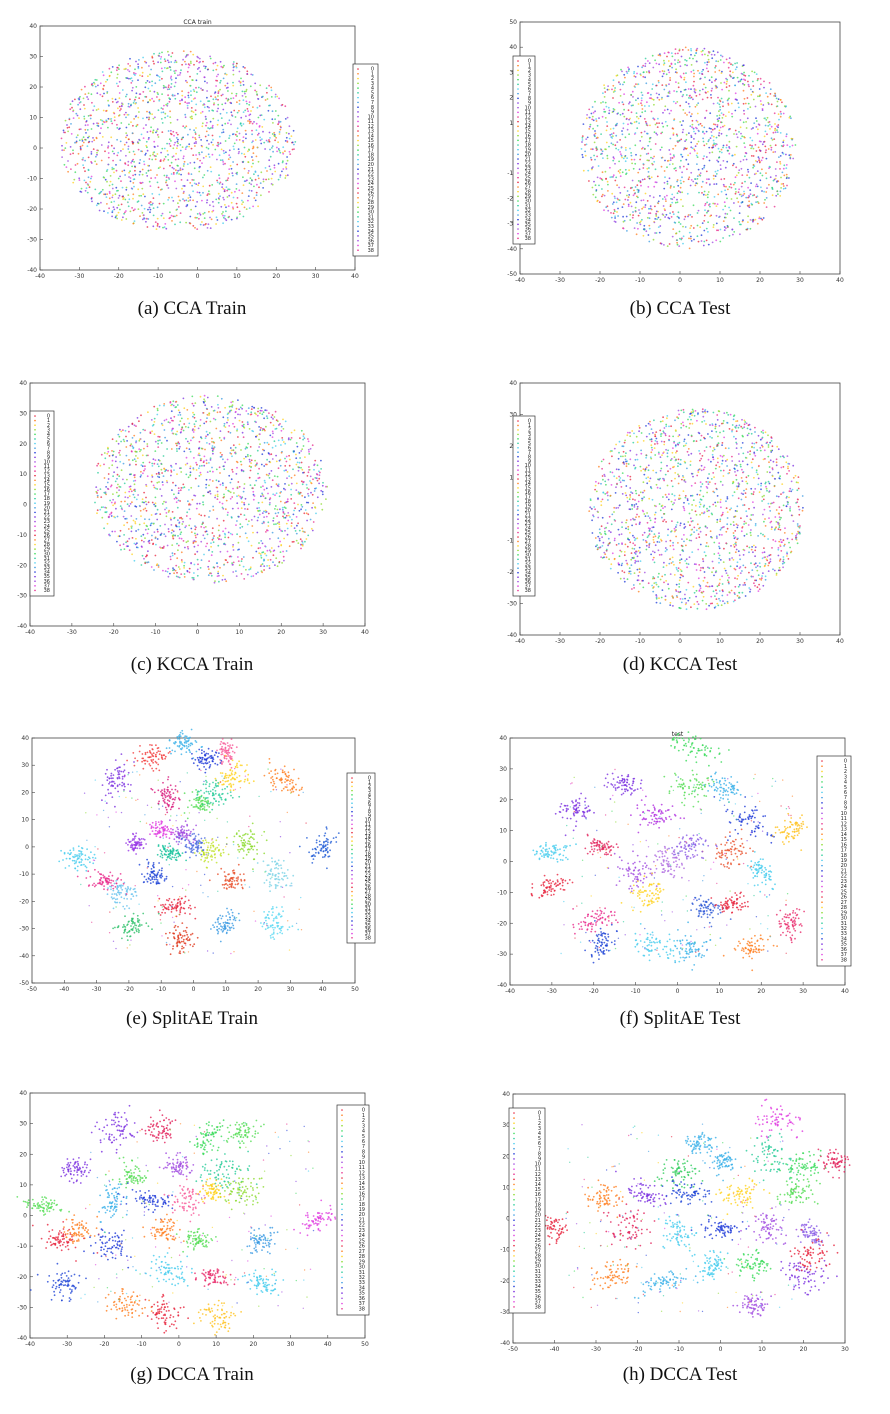  Describe the element at coordinates (518, 205) in the screenshot. I see `legend-marker` at that location.